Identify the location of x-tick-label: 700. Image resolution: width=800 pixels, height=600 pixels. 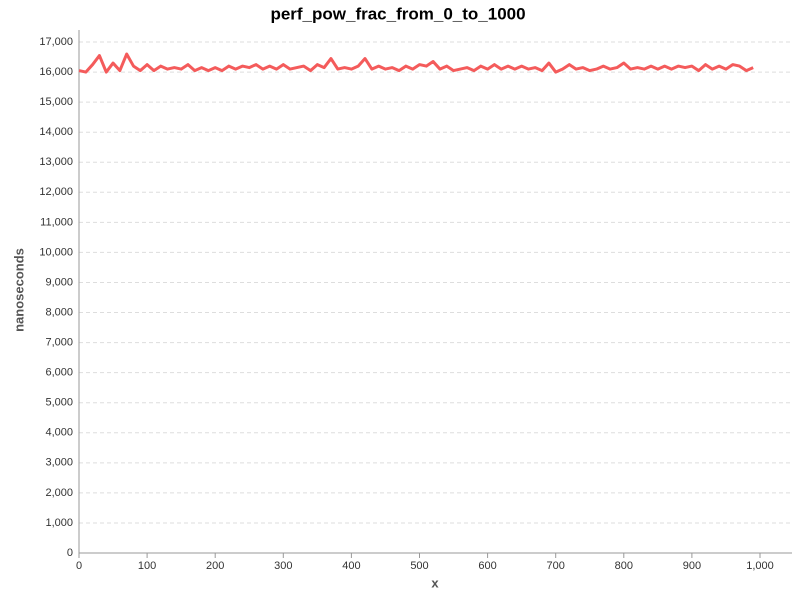
(556, 566).